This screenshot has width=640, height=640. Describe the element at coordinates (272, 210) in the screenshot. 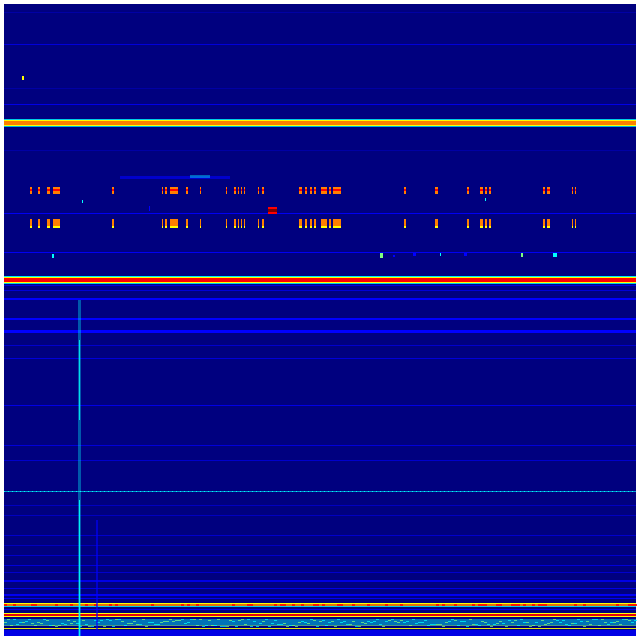

I see `burst-block` at that location.